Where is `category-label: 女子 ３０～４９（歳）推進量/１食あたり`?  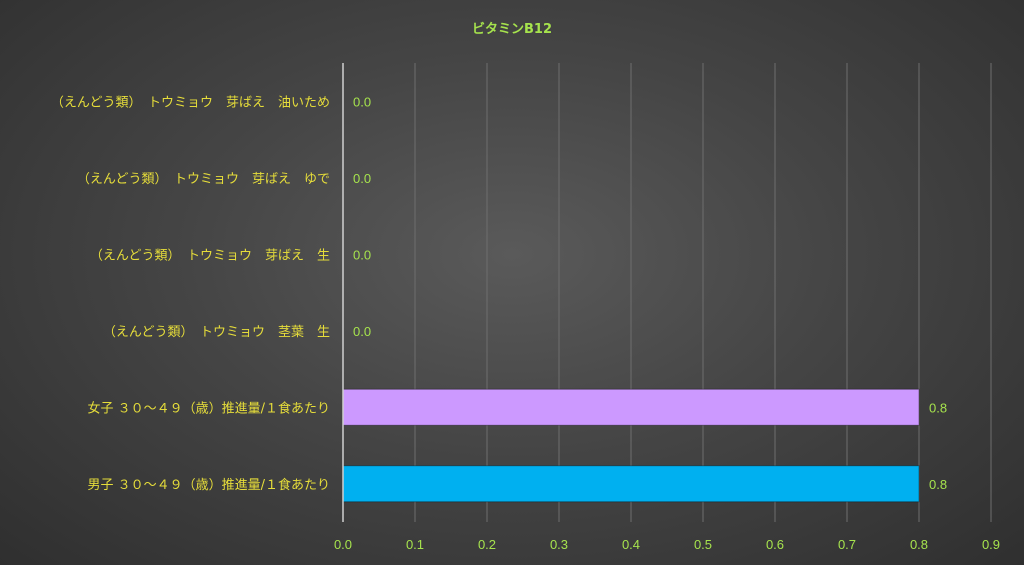 category-label: 女子 ３０～４９（歳）推進量/１食あたり is located at coordinates (208, 408).